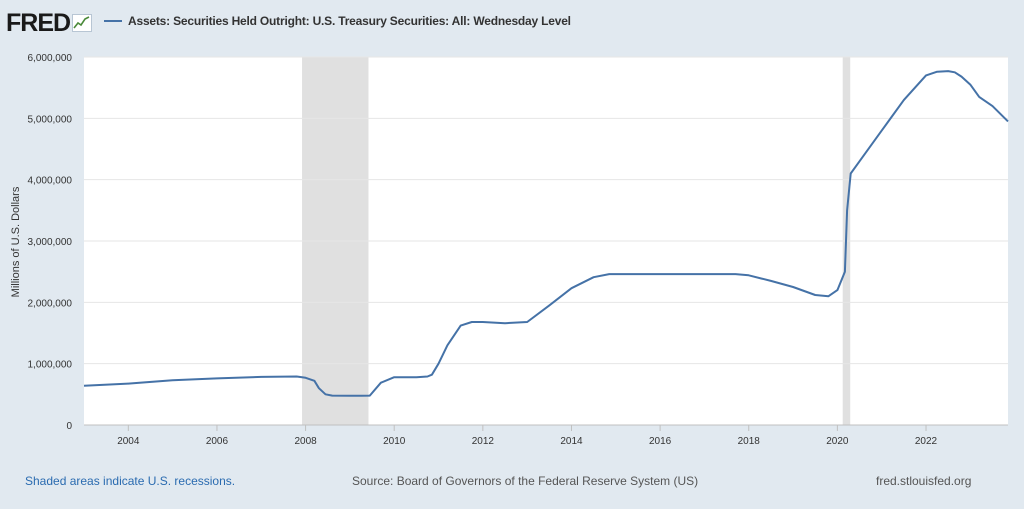 The width and height of the screenshot is (1024, 509). I want to click on x-tick-label-5: 2014, so click(571, 441).